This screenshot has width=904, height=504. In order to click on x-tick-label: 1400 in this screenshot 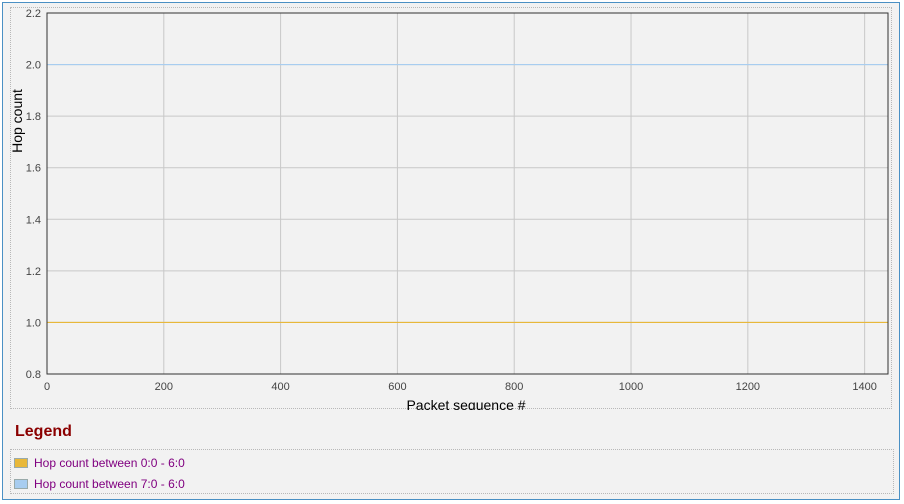, I will do `click(864, 387)`.